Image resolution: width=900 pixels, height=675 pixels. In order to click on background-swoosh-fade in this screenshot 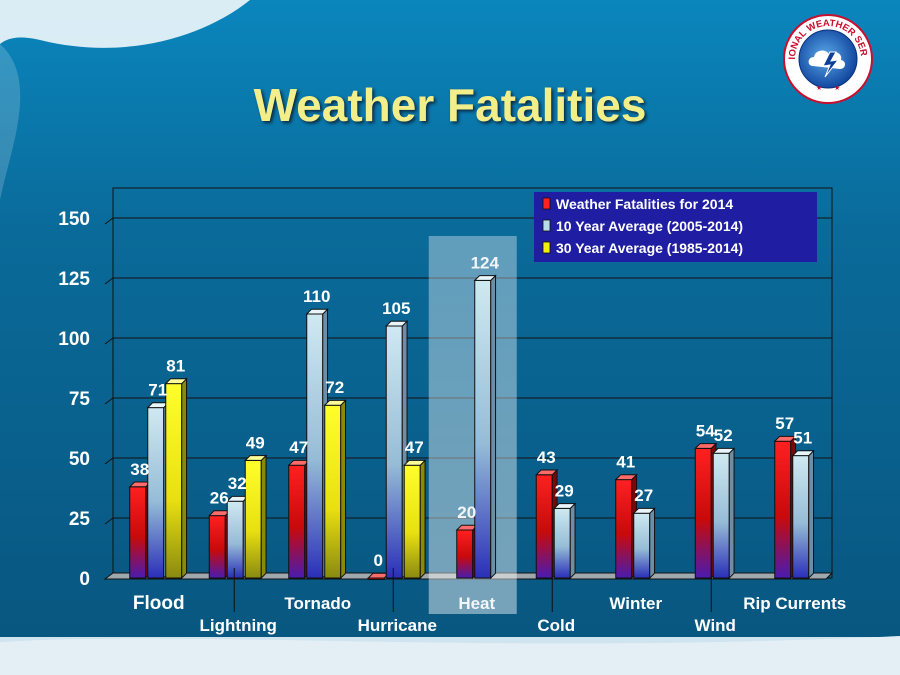, I will do `click(10, 122)`.